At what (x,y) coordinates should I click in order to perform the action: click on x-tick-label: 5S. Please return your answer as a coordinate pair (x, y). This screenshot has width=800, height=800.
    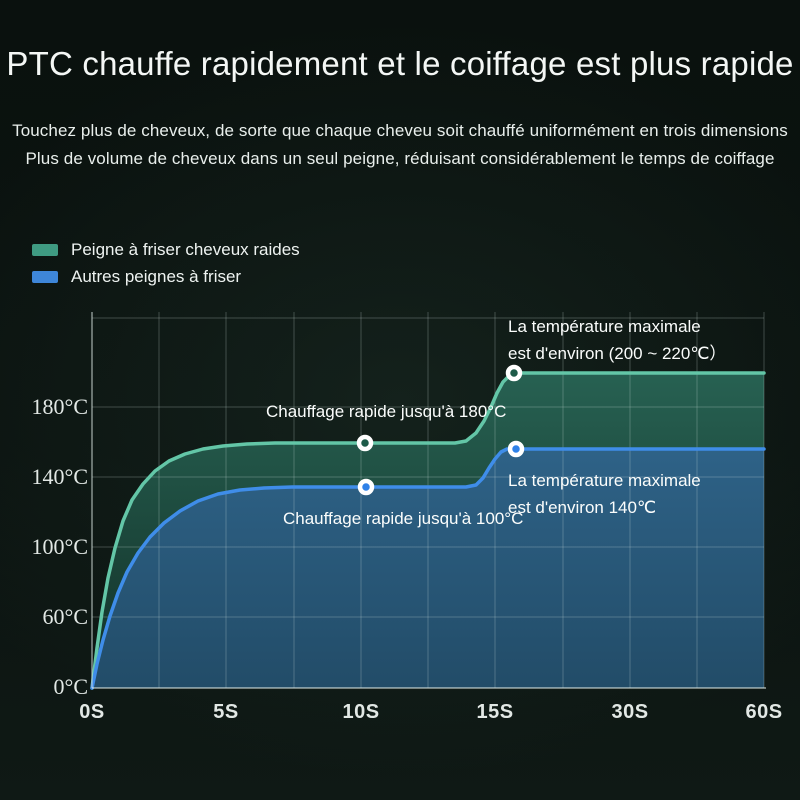
    Looking at the image, I should click on (226, 712).